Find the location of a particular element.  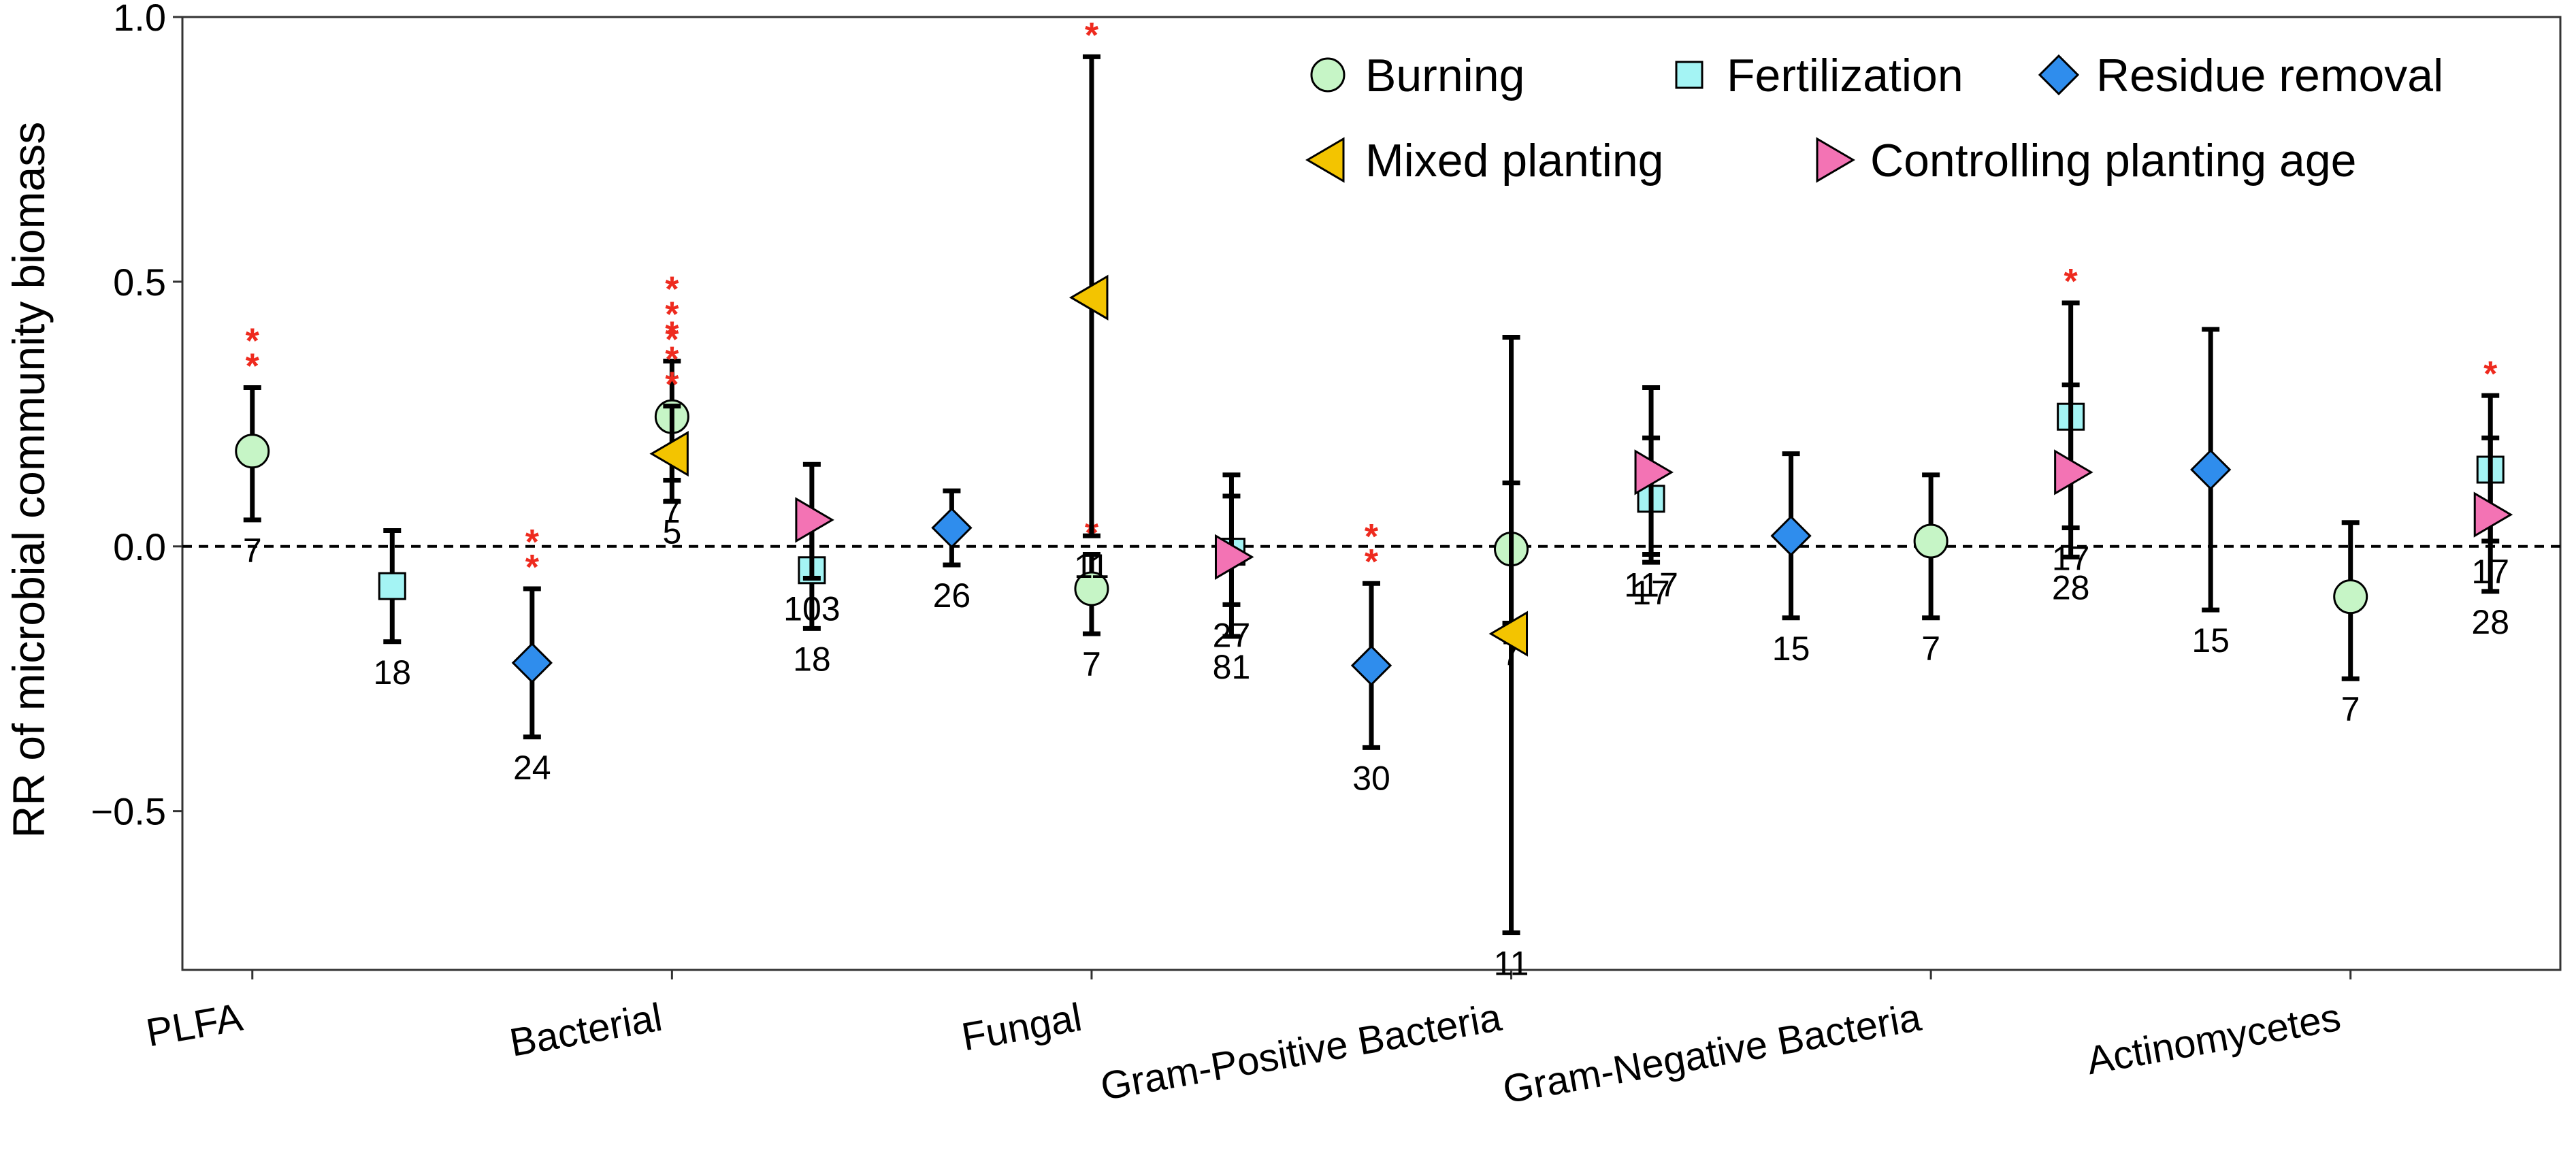

y-axis: 1.0 0.5 0.0 −0.5 is located at coordinates (136, 416).